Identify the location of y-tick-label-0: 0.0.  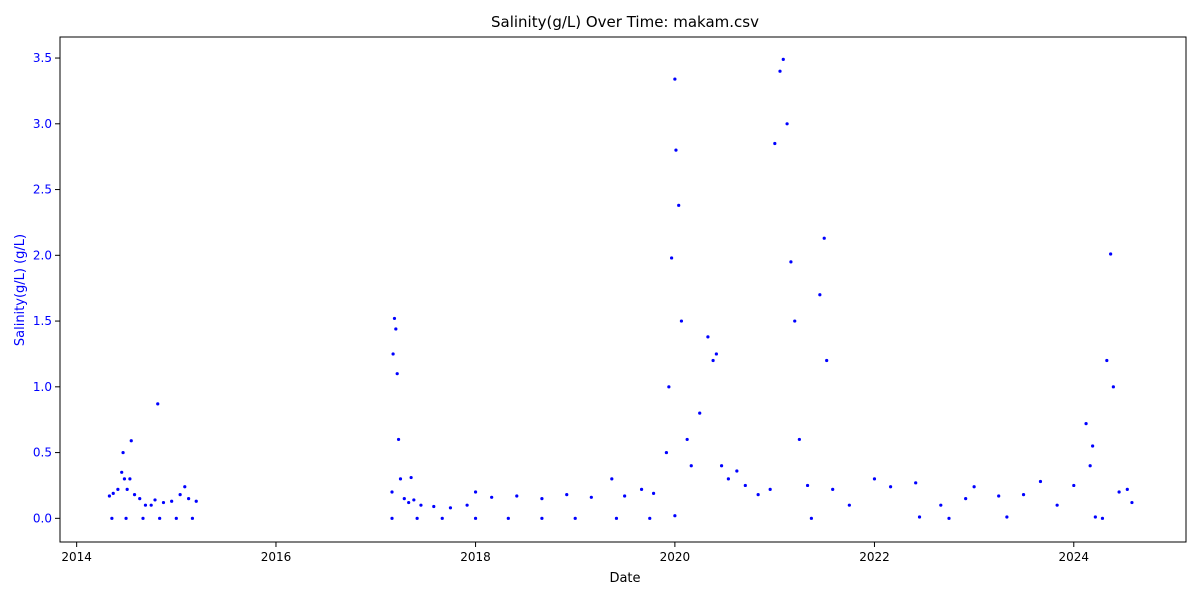
(42, 518).